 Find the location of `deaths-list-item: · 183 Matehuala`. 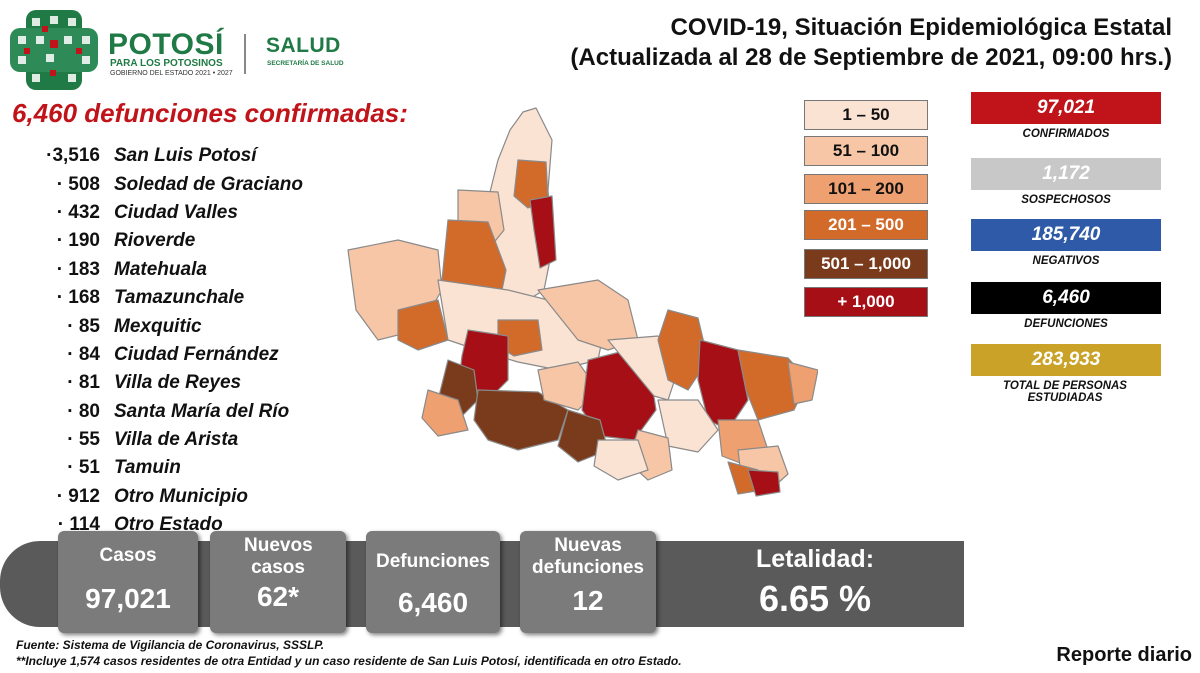

deaths-list-item: · 183 Matehuala is located at coordinates (194, 270).